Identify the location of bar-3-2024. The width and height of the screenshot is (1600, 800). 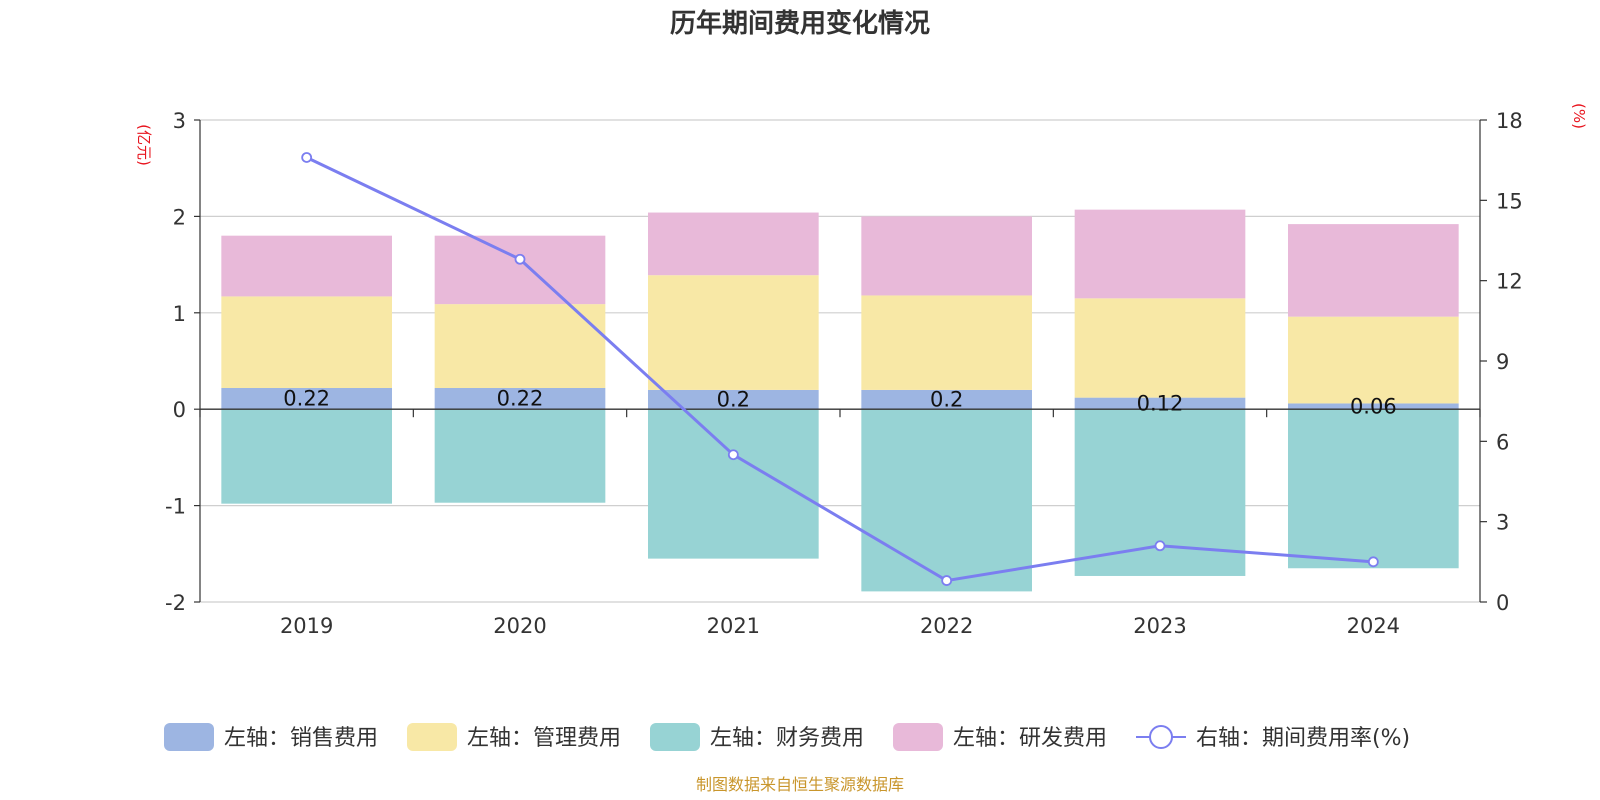
(1373, 489).